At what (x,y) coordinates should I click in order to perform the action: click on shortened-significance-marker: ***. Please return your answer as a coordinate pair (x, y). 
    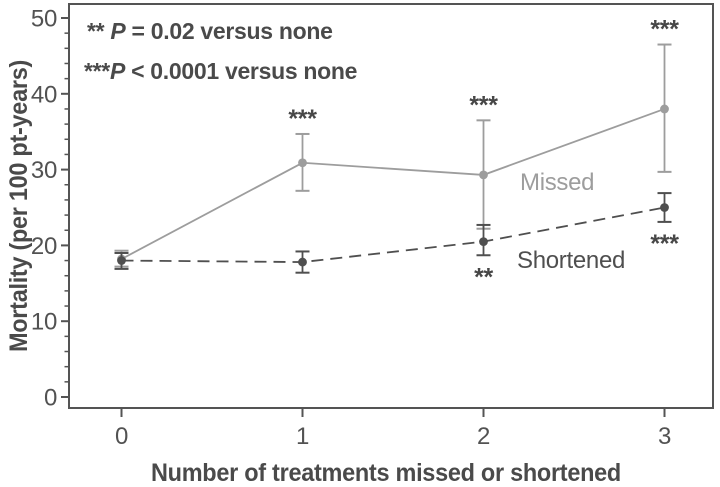
    Looking at the image, I should click on (664, 244).